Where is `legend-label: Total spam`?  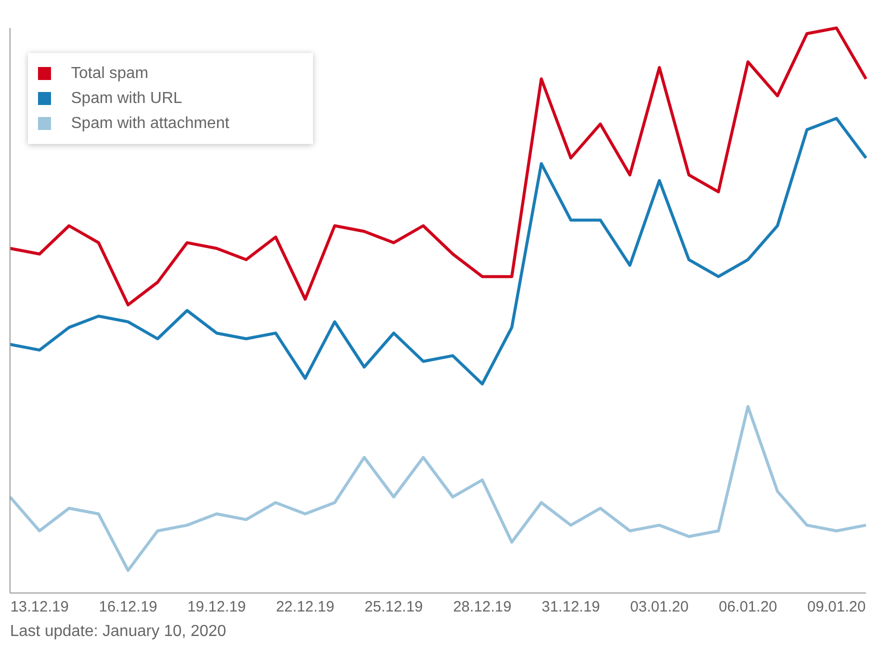 legend-label: Total spam is located at coordinates (109, 74).